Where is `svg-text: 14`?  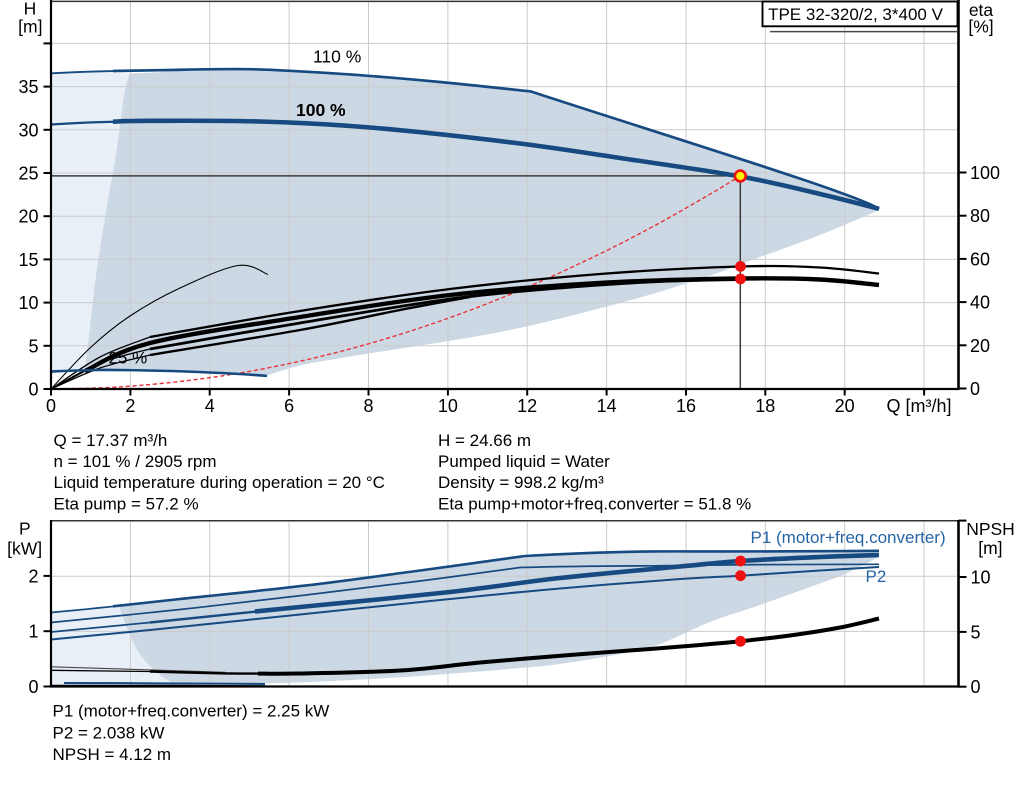 svg-text: 14 is located at coordinates (607, 406).